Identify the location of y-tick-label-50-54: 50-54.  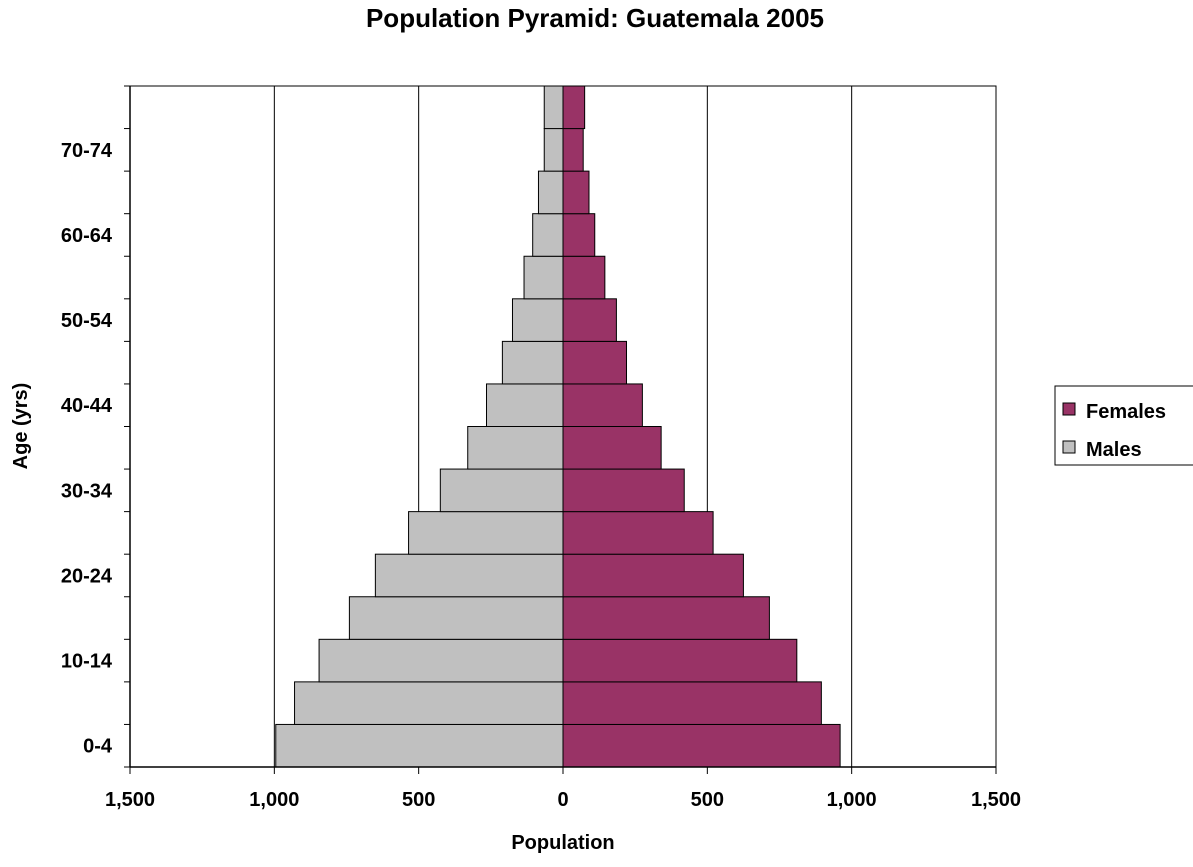
(87, 321).